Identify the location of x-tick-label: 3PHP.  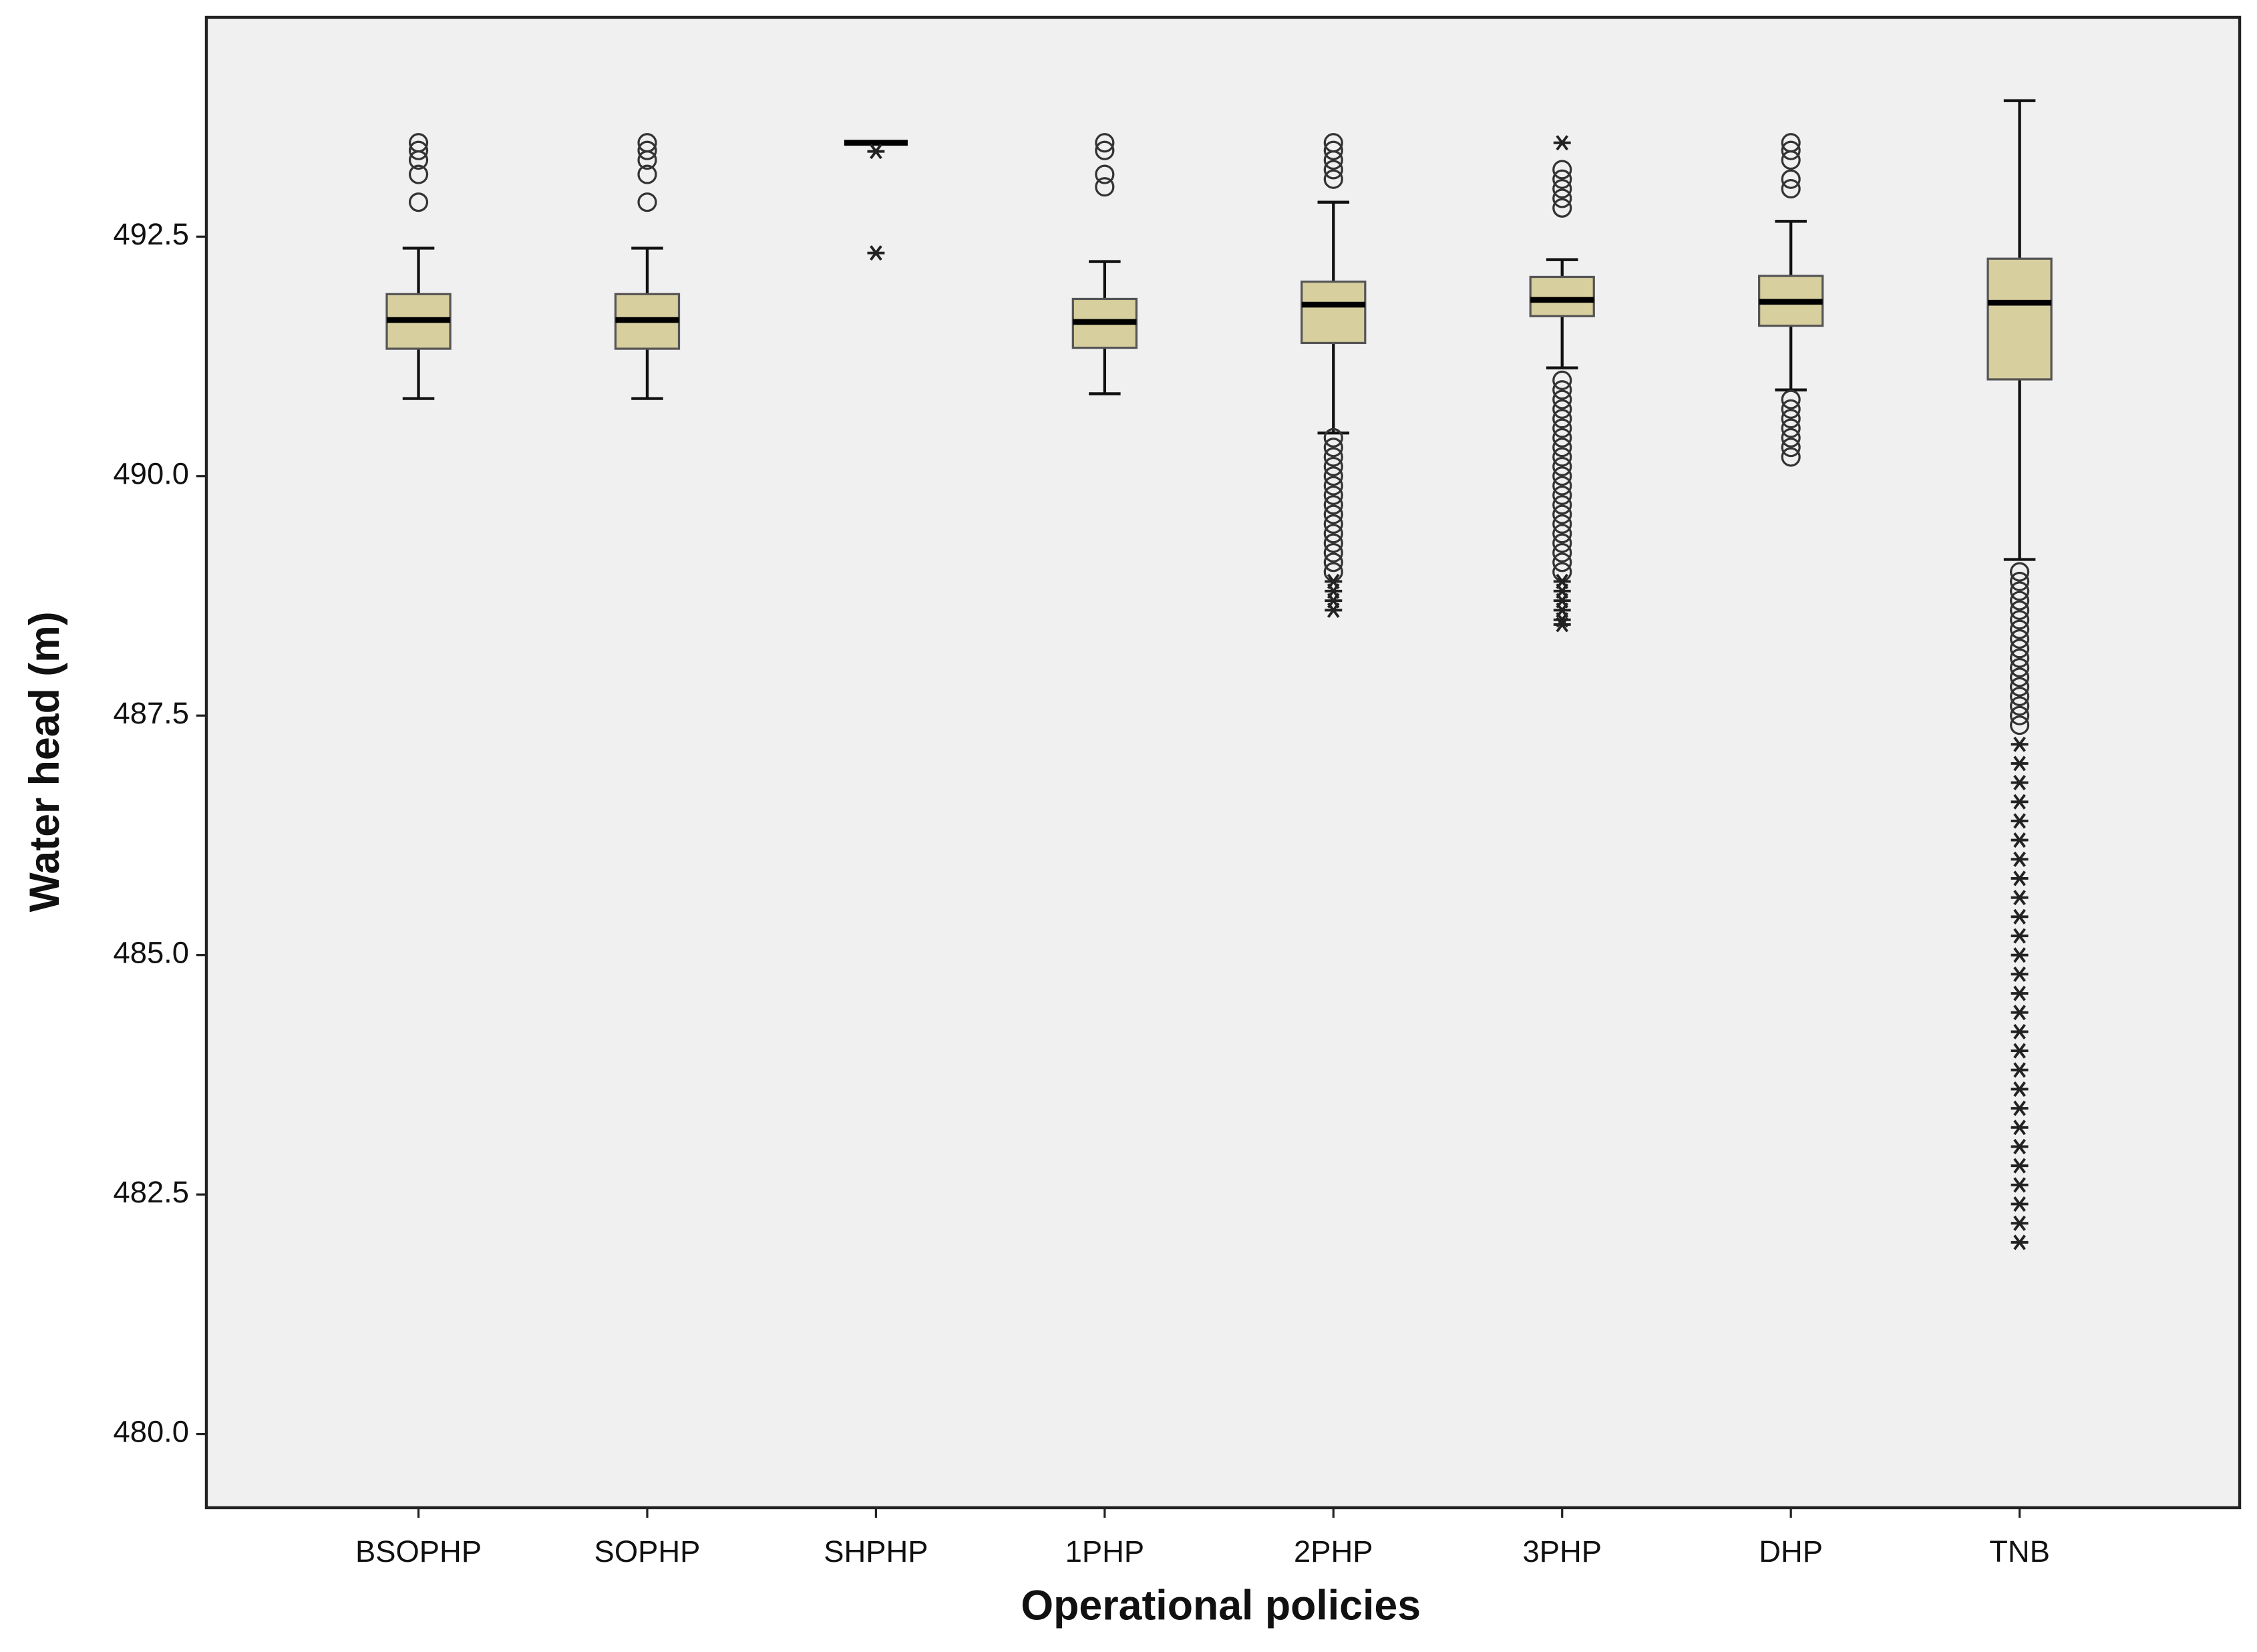
(1562, 1551).